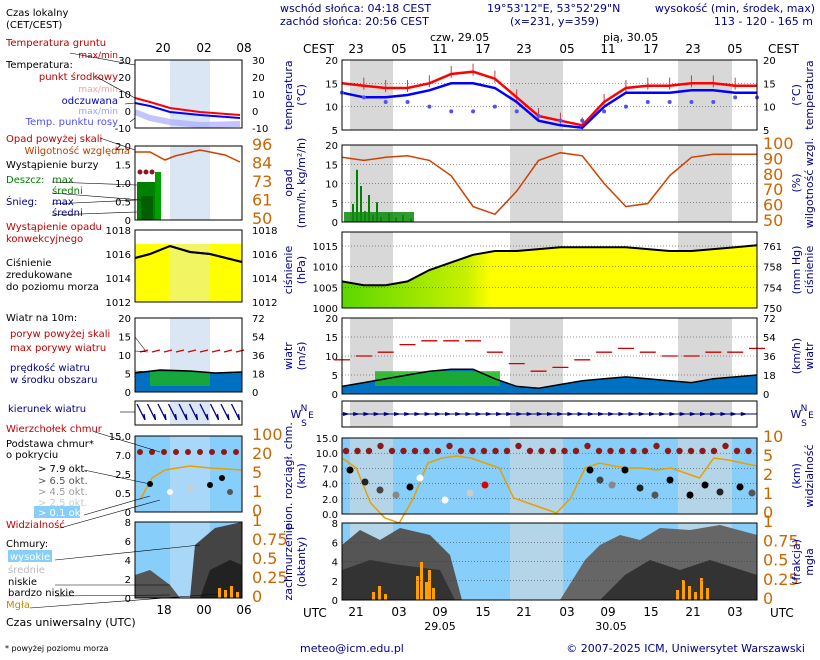 Image resolution: width=820 pixels, height=660 pixels. What do you see at coordinates (288, 94) in the screenshot?
I see `panel-axis-title: temperatura` at bounding box center [288, 94].